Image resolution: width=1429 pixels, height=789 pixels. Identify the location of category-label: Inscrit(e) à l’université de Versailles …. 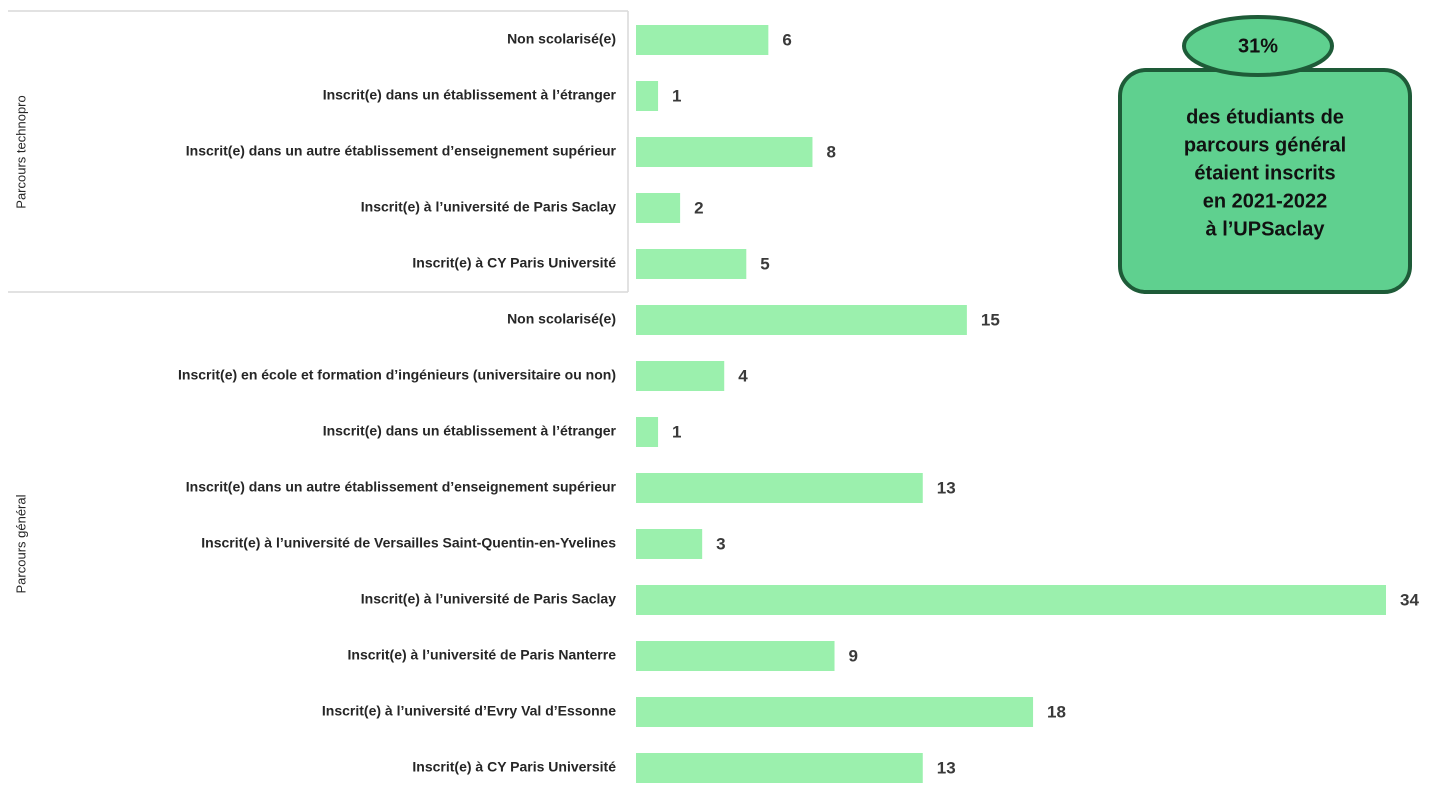
(408, 543).